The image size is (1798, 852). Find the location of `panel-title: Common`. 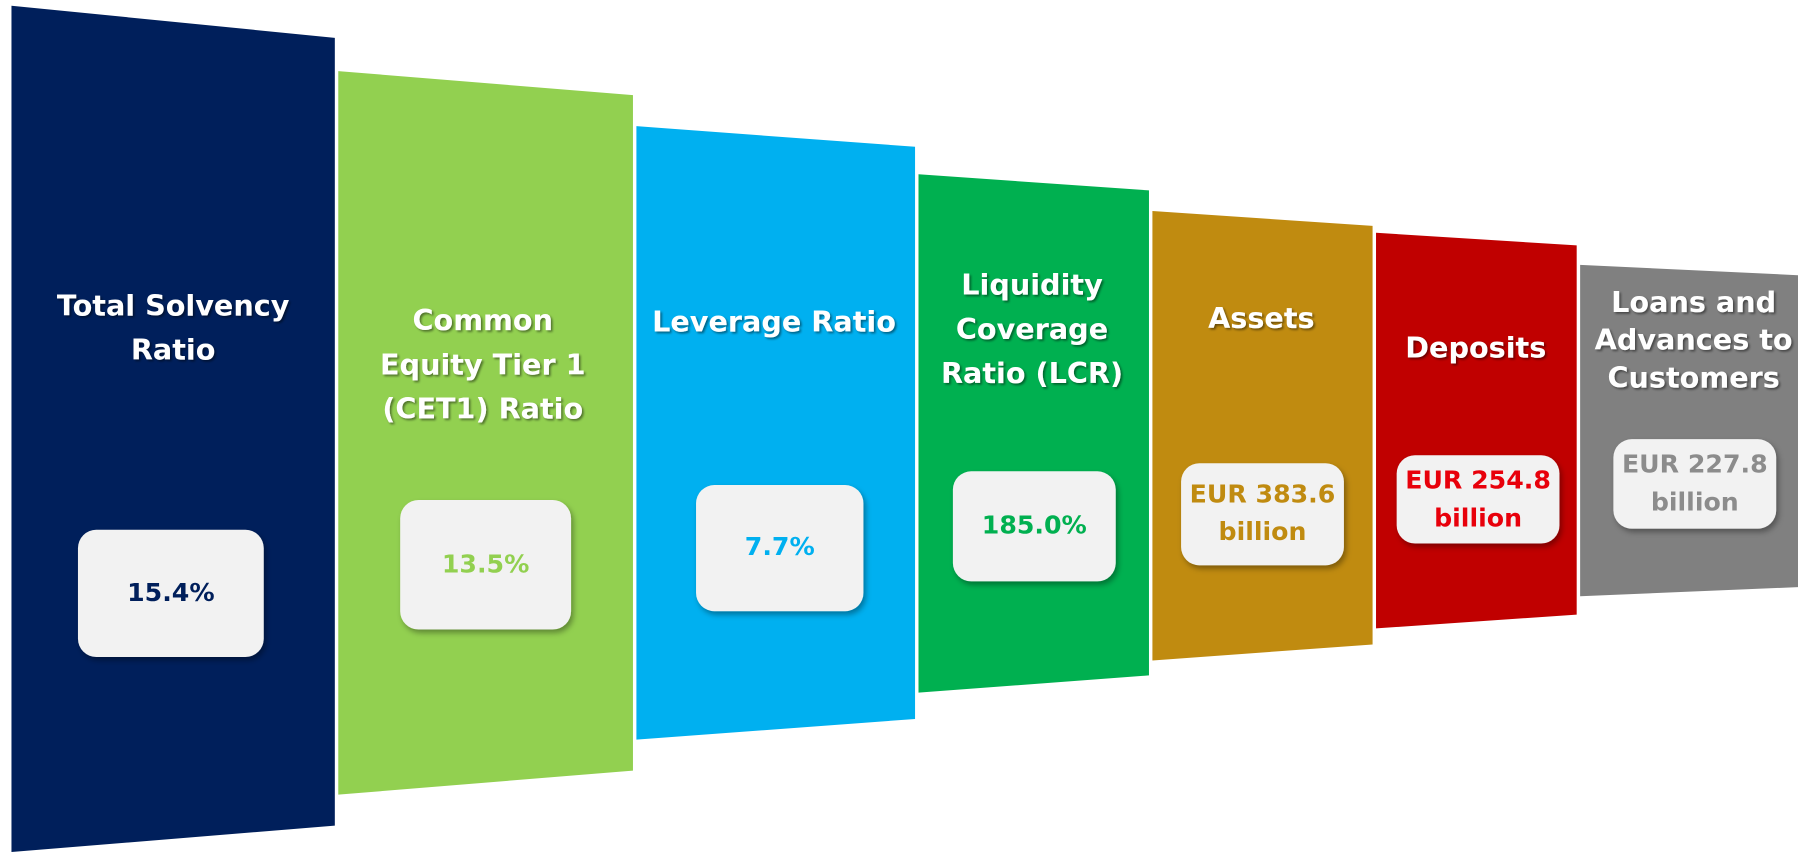

panel-title: Common is located at coordinates (482, 320).